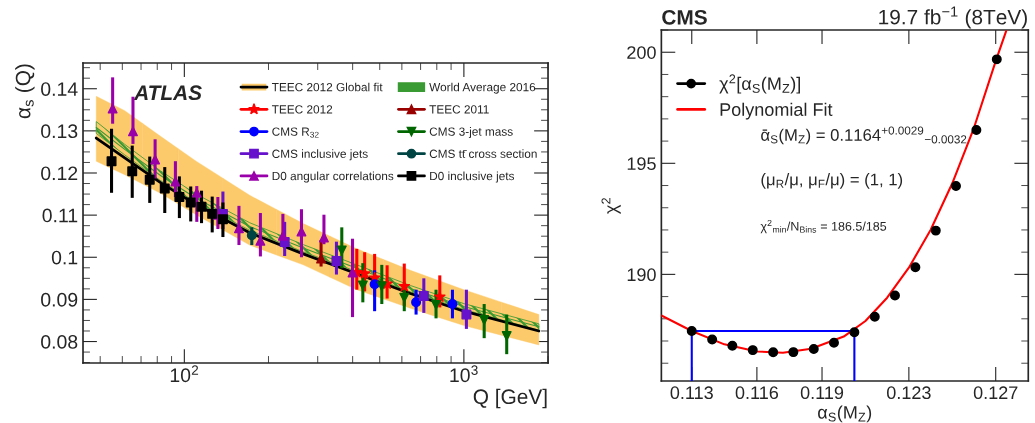 The width and height of the screenshot is (1035, 423). Describe the element at coordinates (59, 89) in the screenshot. I see `y-tick-label: 0.14` at that location.